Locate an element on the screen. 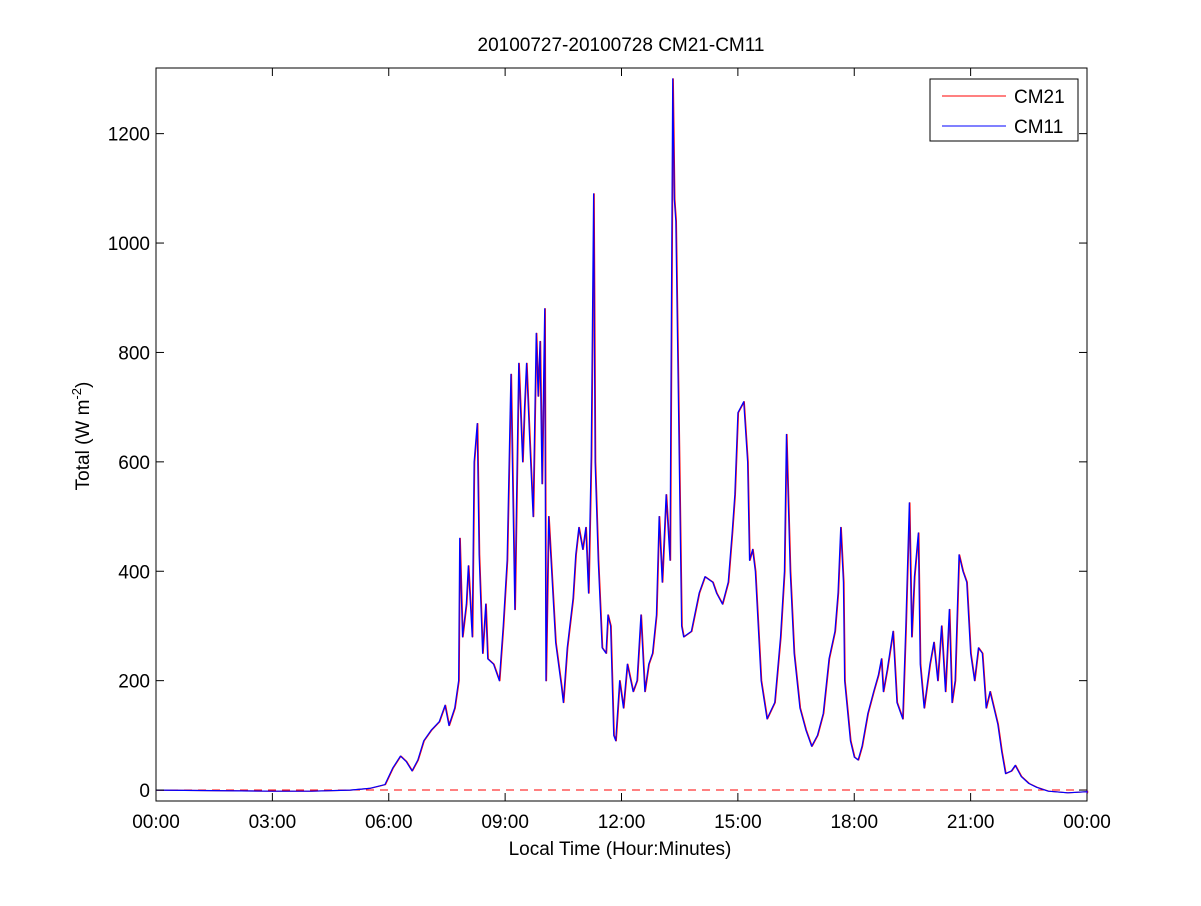 The height and width of the screenshot is (906, 1201). y-axis-label-close: ) is located at coordinates (83, 385).